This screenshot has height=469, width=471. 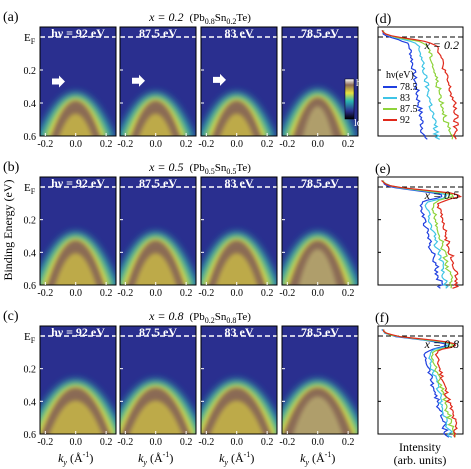 What do you see at coordinates (199, 168) in the screenshot?
I see `row-title: x = 0.5 (Pb0.5Sn0.5Te)` at bounding box center [199, 168].